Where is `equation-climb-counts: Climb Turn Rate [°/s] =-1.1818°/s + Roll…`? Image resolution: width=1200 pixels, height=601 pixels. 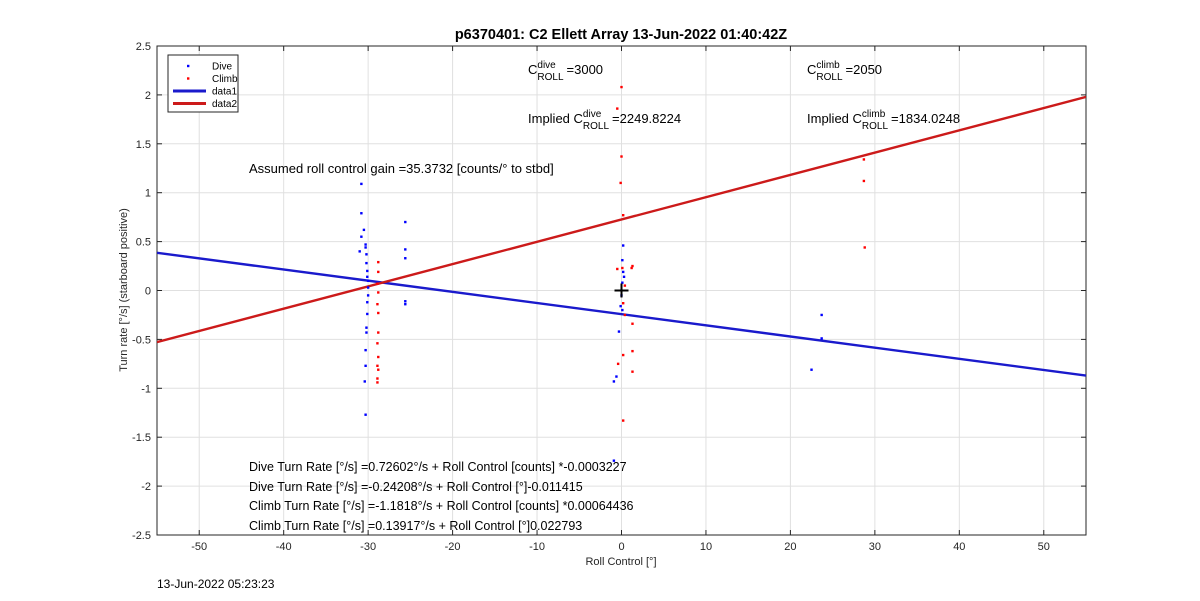 equation-climb-counts: Climb Turn Rate [°/s] =-1.1818°/s + Roll… is located at coordinates (441, 506).